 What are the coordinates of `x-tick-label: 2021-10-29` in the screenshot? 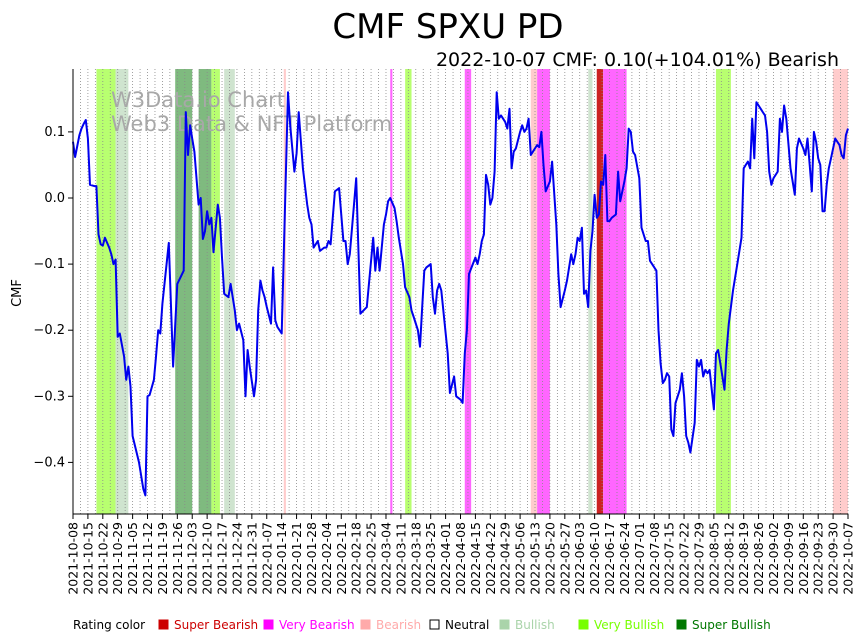 It's located at (117, 558).